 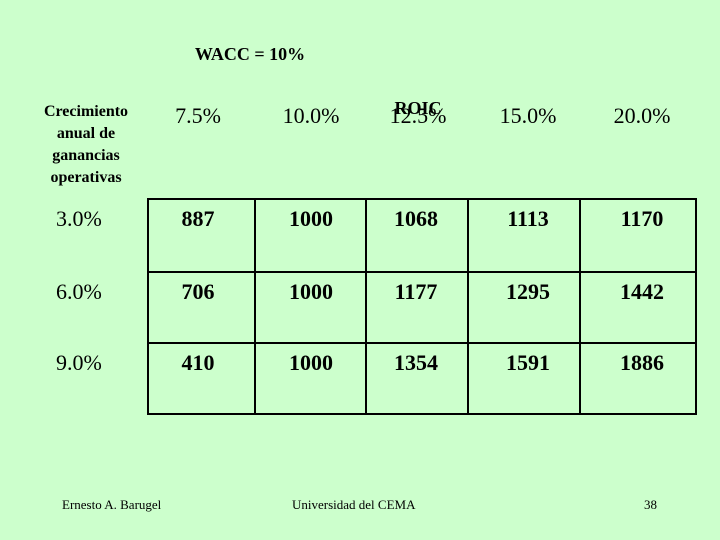 I want to click on table-cell: 1177, so click(x=416, y=291).